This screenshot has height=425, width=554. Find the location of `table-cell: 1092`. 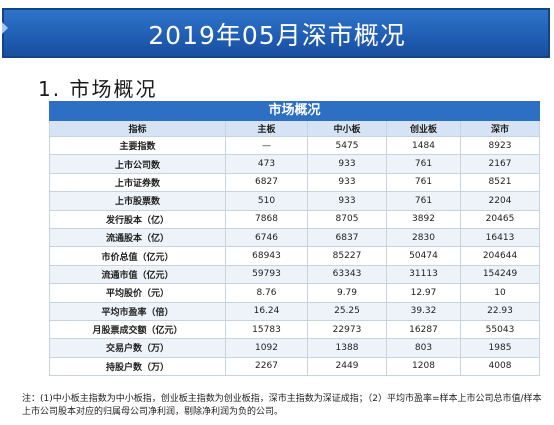

table-cell: 1092 is located at coordinates (267, 348).